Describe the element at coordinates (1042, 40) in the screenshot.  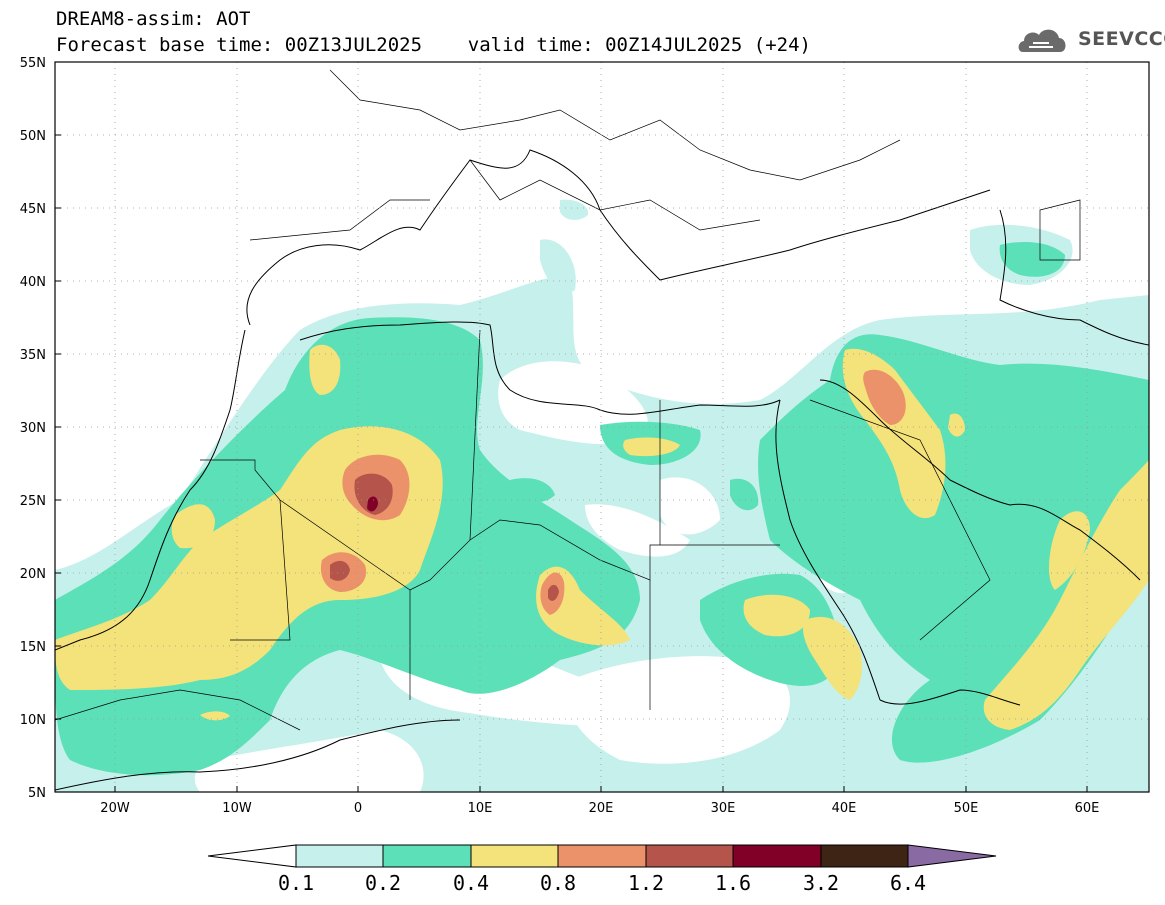
I see `cloud-icon` at that location.